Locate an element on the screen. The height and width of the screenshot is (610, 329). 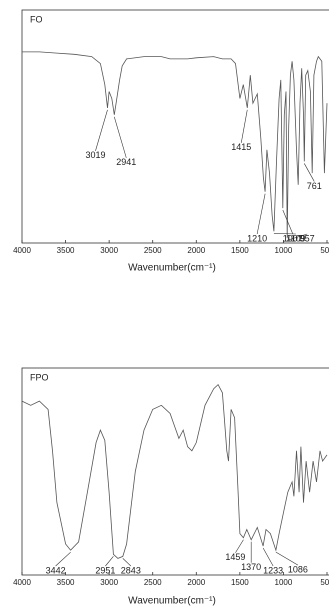
annotation-label: 1210 is located at coordinates (257, 238).